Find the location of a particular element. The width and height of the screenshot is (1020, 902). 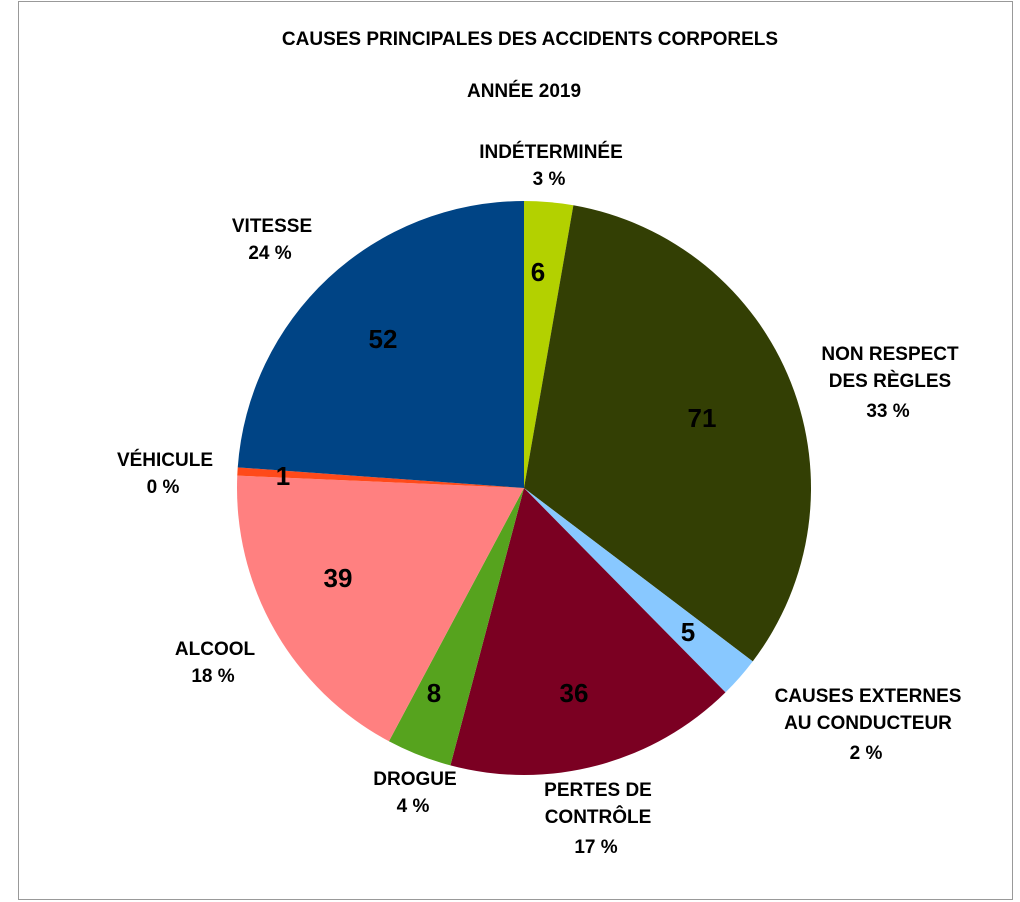

slice-value-label: 8 is located at coordinates (434, 693).